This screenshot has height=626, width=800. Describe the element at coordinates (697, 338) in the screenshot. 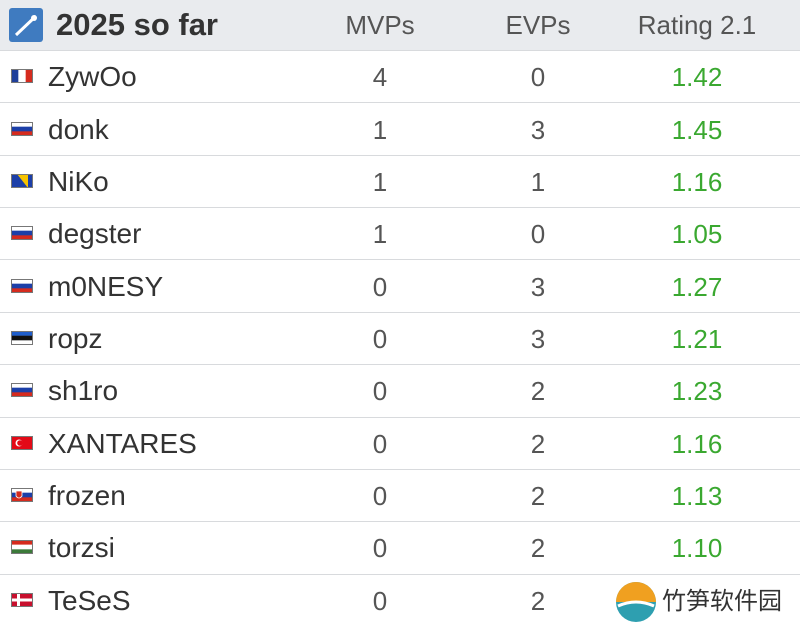

I see `rating: 1.21` at that location.